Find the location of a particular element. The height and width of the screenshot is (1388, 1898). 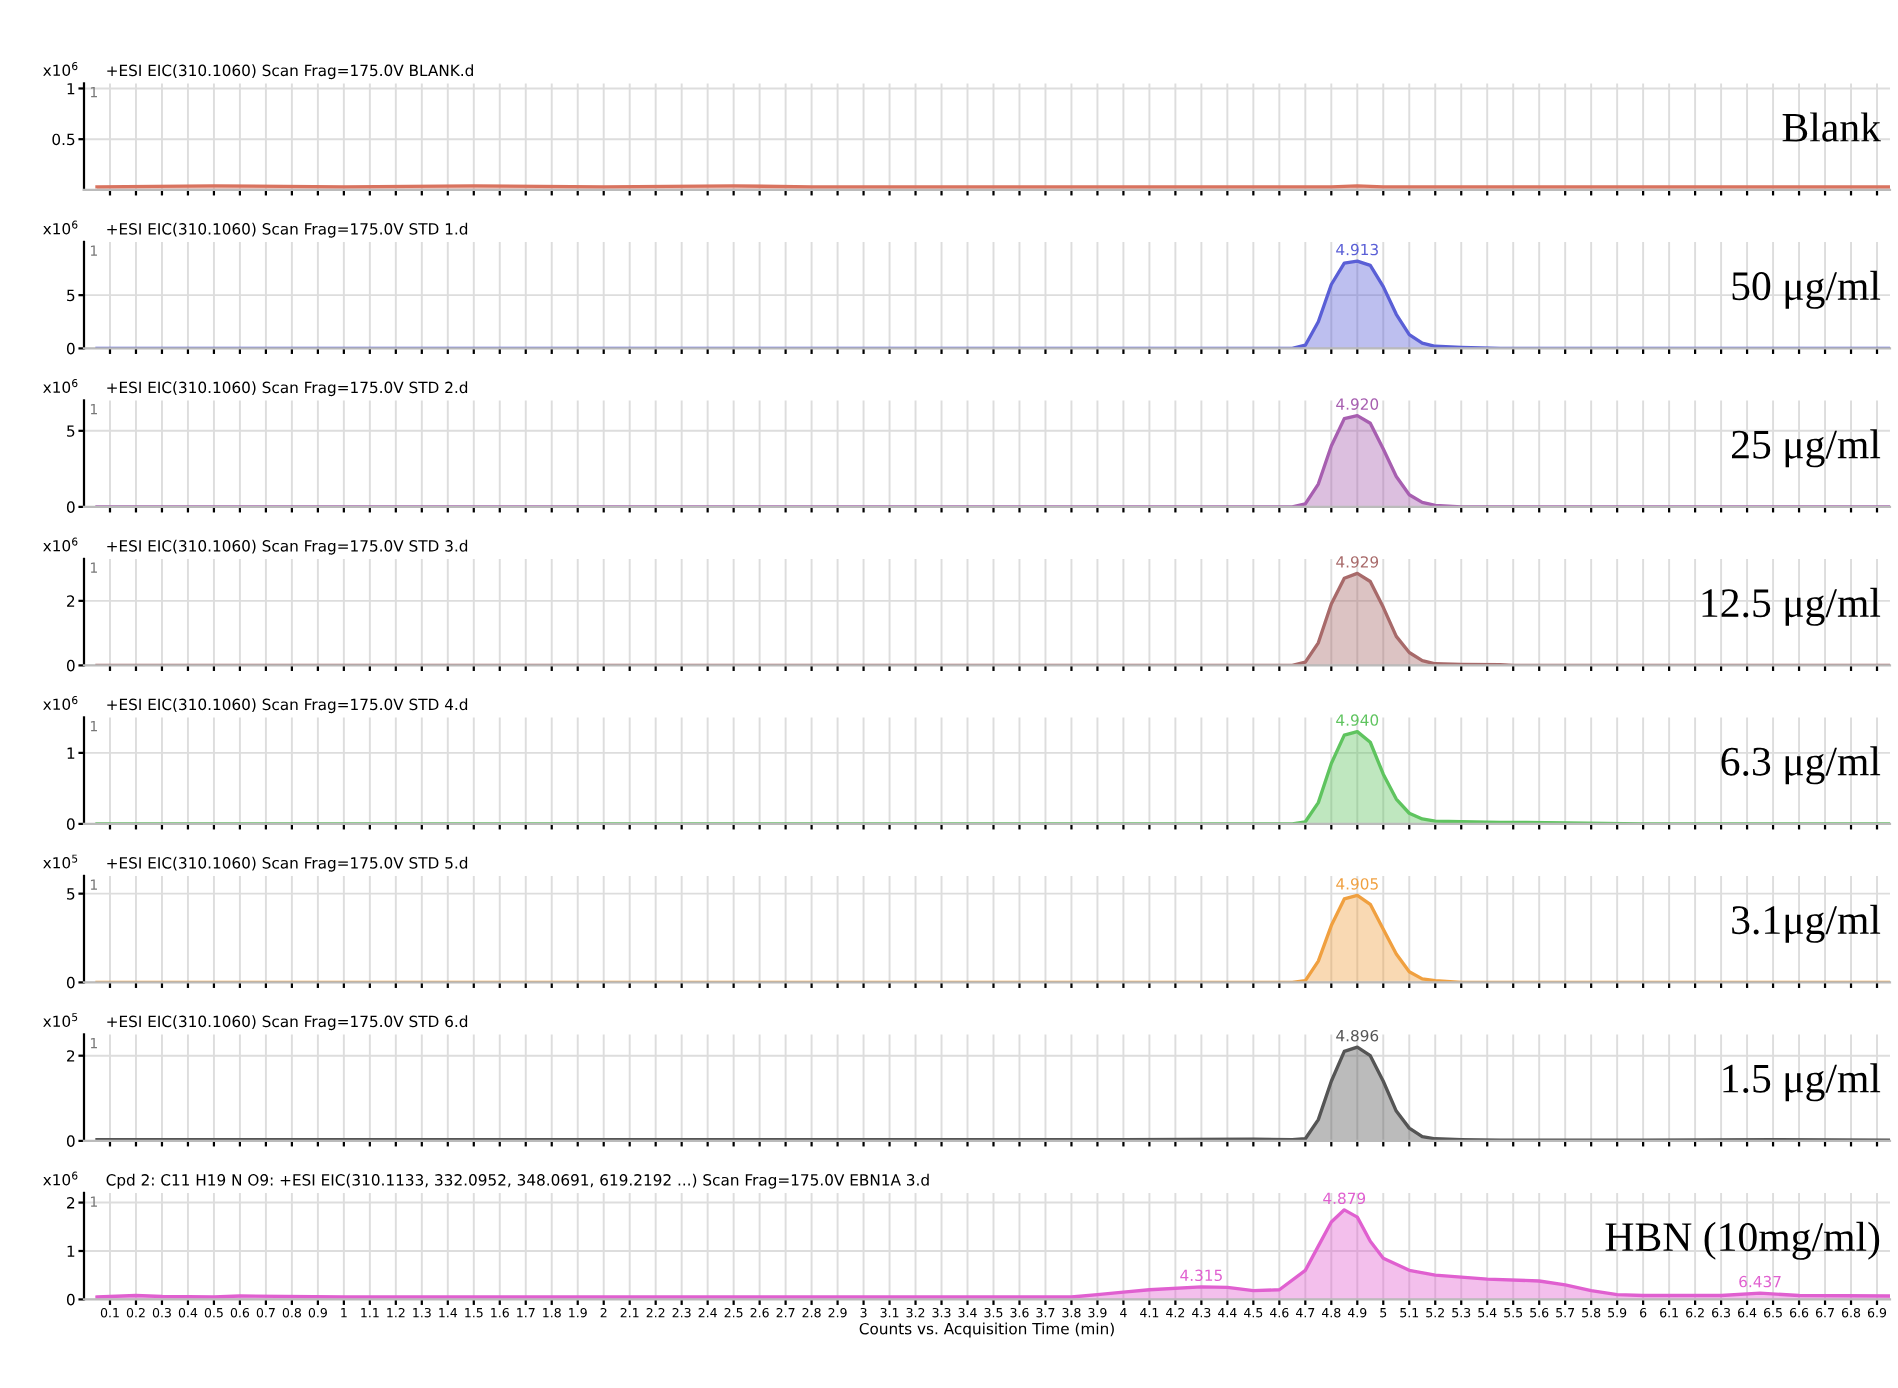

series-label: 1.5 μg/ml is located at coordinates (1802, 1082).